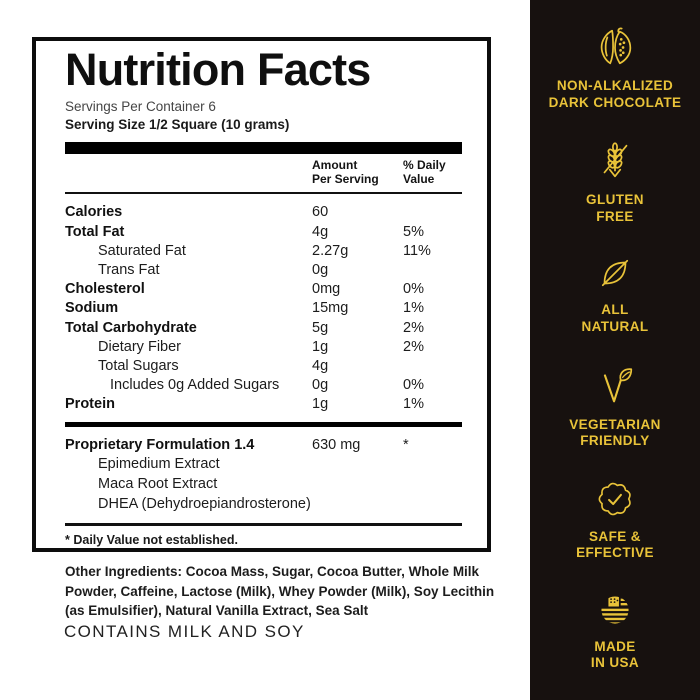  Describe the element at coordinates (622, 47) in the screenshot. I see `cocoa-beans` at that location.